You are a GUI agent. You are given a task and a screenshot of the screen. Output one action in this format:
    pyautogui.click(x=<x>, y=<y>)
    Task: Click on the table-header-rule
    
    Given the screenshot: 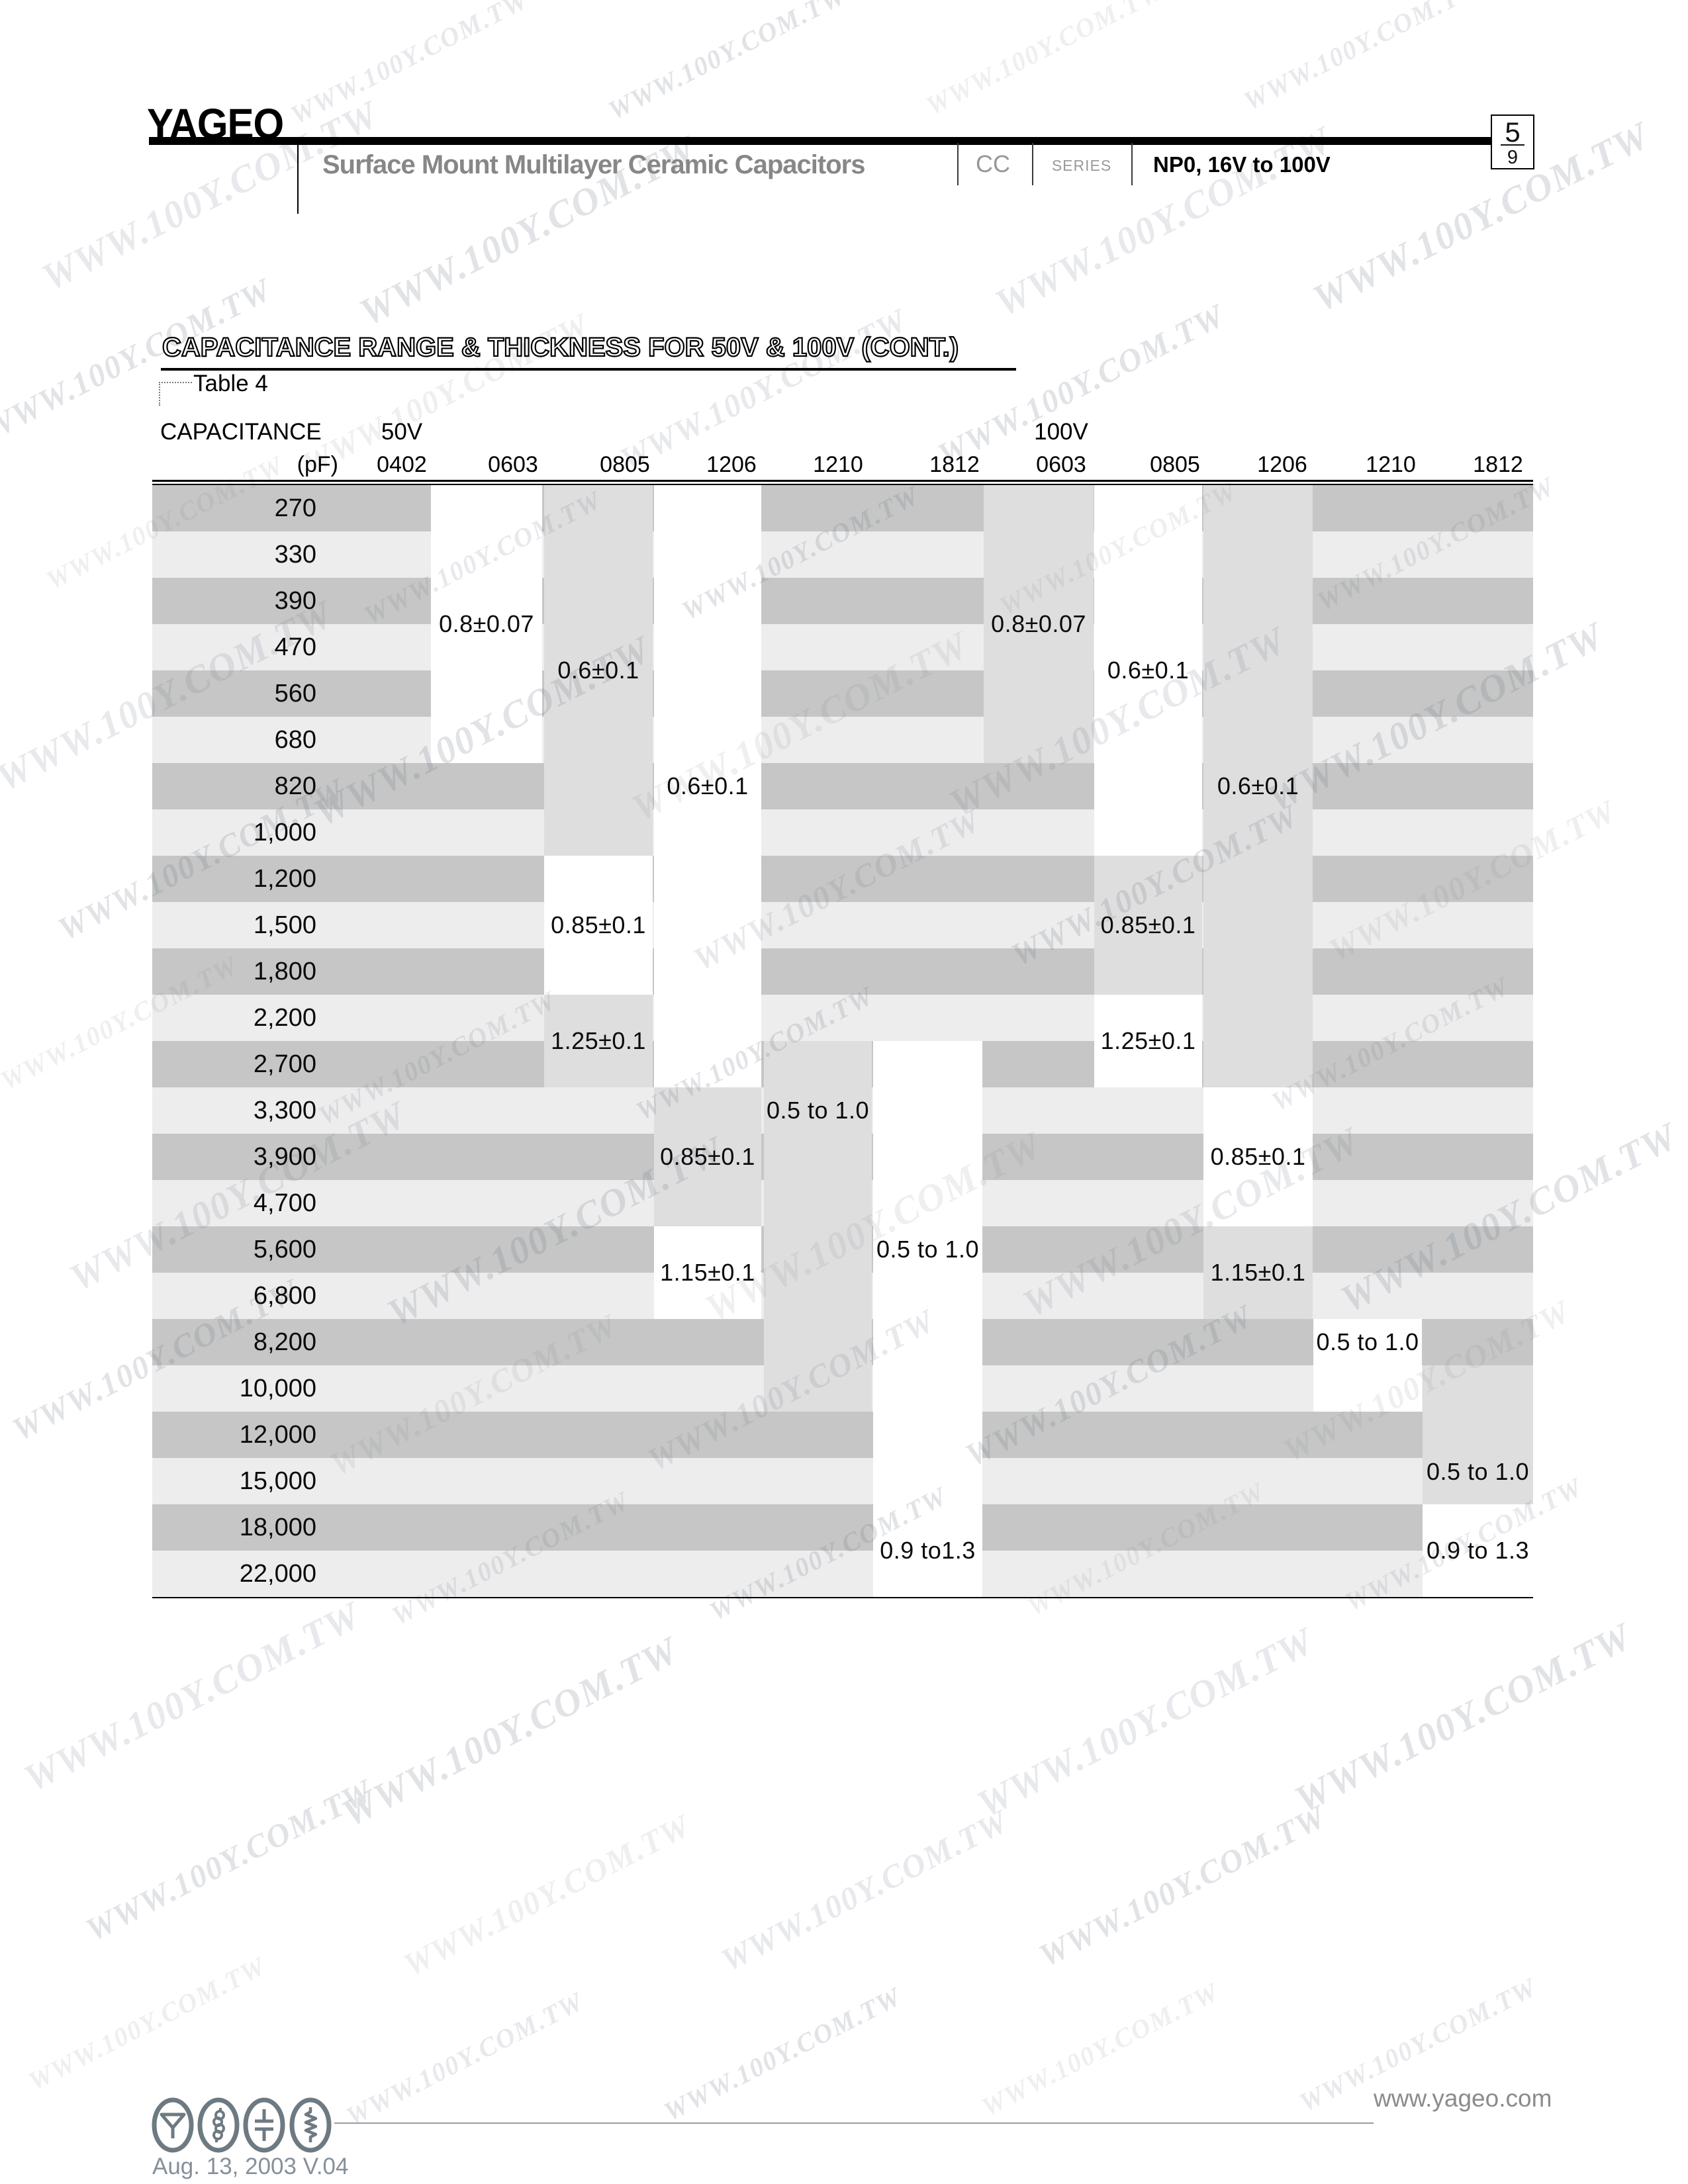 What is the action you would take?
    pyautogui.click(x=842, y=481)
    